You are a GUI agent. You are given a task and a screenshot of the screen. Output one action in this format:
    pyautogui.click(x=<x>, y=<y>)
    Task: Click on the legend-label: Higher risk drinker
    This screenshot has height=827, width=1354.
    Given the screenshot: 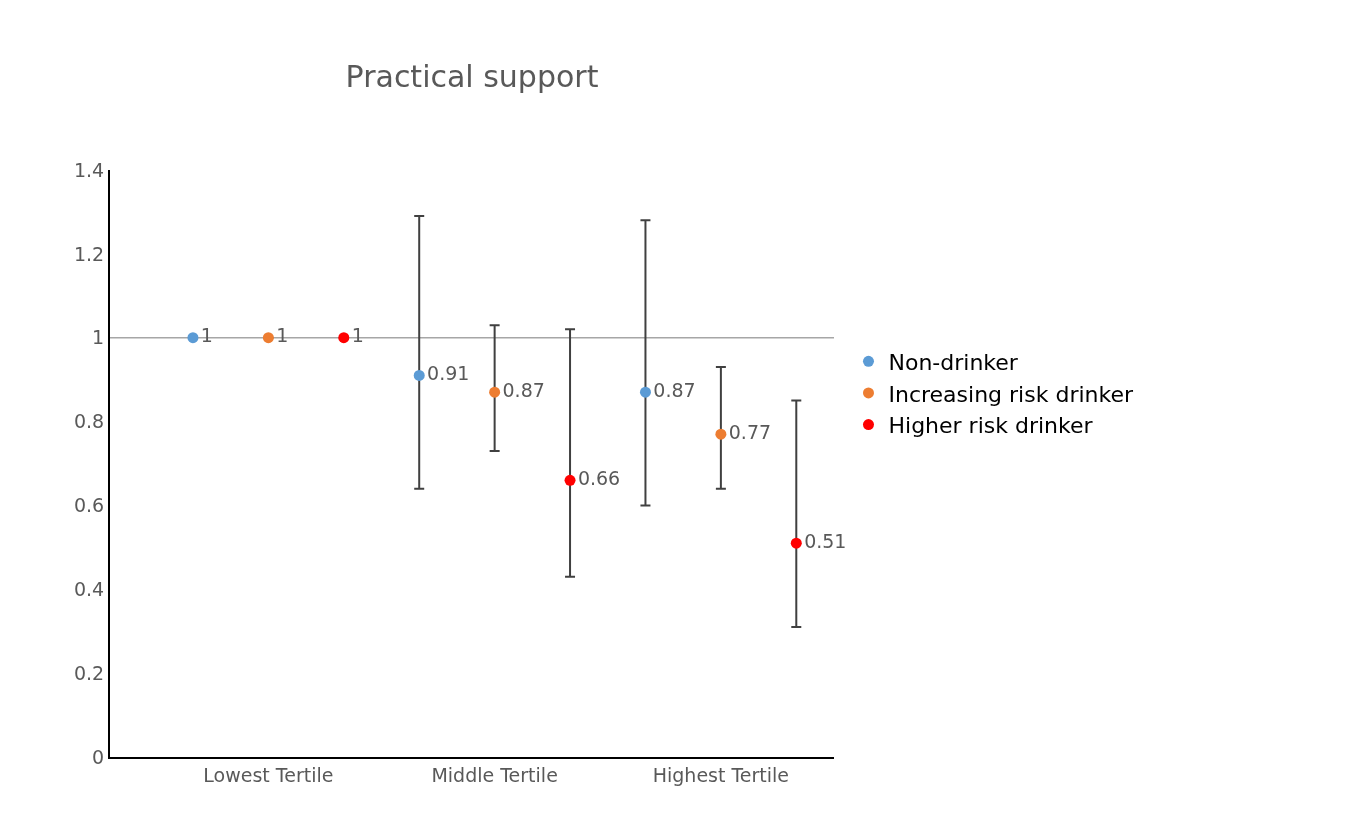 What is the action you would take?
    pyautogui.click(x=991, y=426)
    